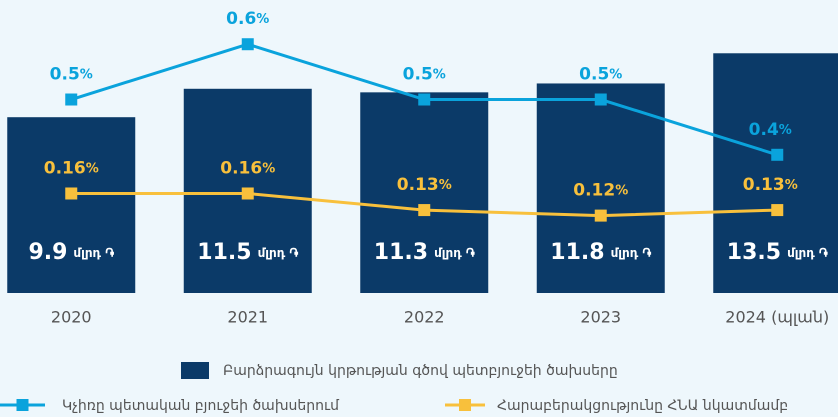 The height and width of the screenshot is (417, 838). What do you see at coordinates (577, 252) in the screenshot?
I see `bar-value: 11.8` at bounding box center [577, 252].